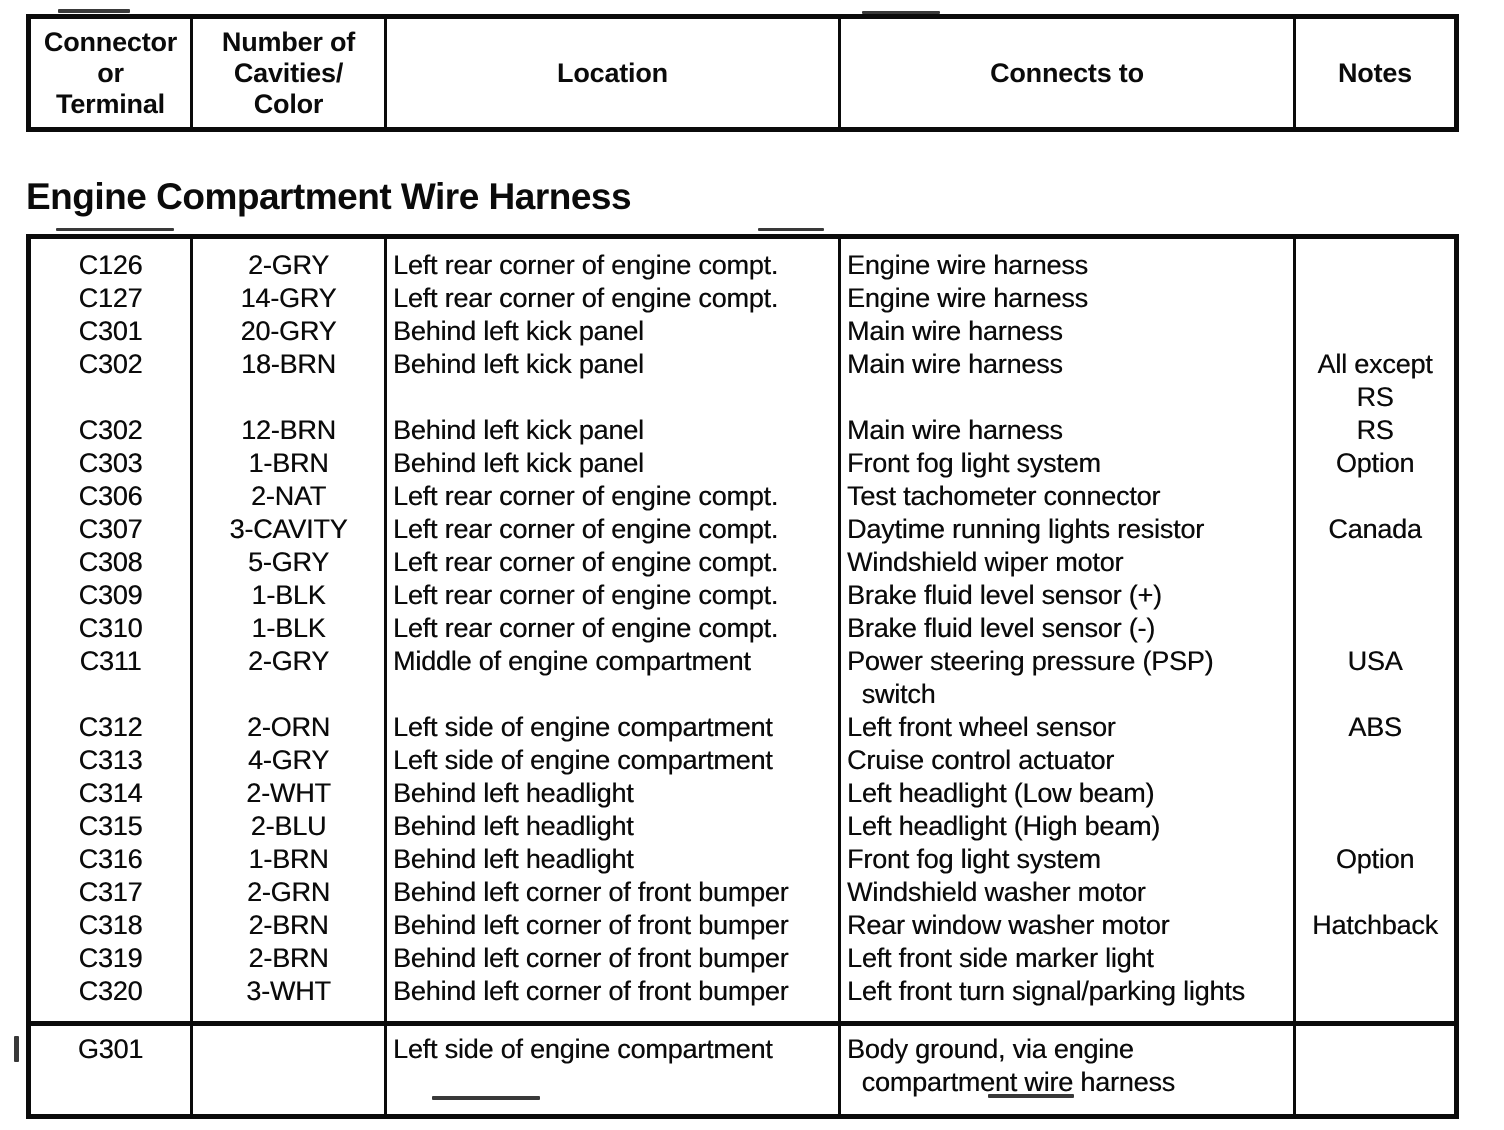  Describe the element at coordinates (110, 1069) in the screenshot. I see `connector-cell: G301` at that location.